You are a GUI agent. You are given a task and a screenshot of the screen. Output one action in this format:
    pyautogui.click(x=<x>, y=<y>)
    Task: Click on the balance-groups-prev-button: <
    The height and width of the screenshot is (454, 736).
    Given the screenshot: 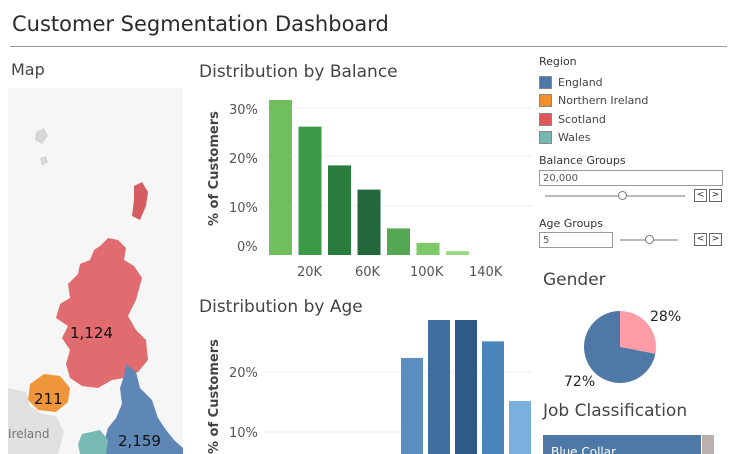 What is the action you would take?
    pyautogui.click(x=700, y=195)
    